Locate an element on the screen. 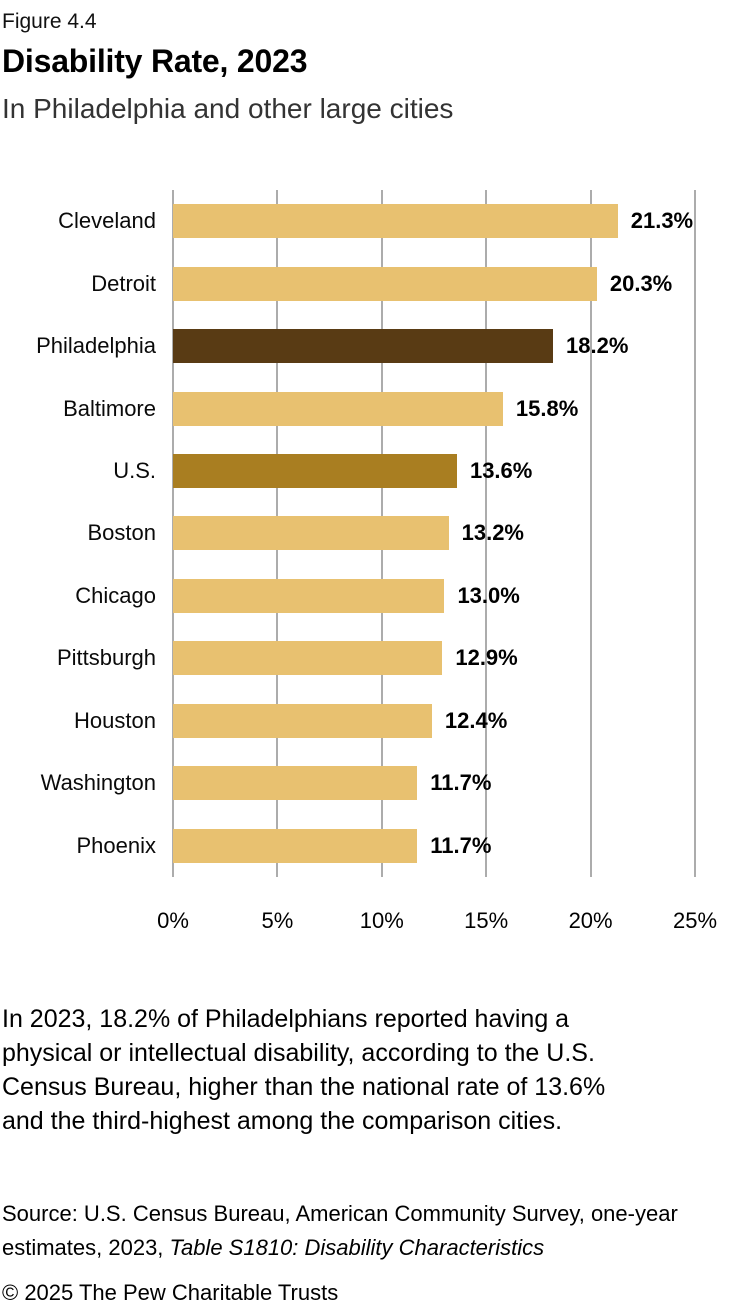 This screenshot has width=732, height=1310. bar-value-label: 13.2% is located at coordinates (492, 533).